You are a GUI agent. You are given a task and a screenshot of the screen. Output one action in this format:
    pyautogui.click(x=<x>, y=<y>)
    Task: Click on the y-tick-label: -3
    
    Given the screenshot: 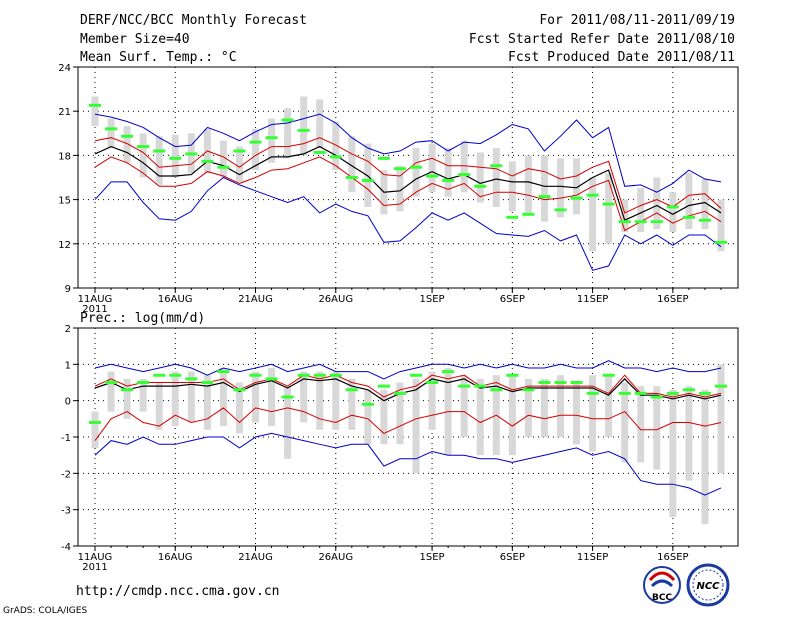 What is the action you would take?
    pyautogui.click(x=66, y=511)
    